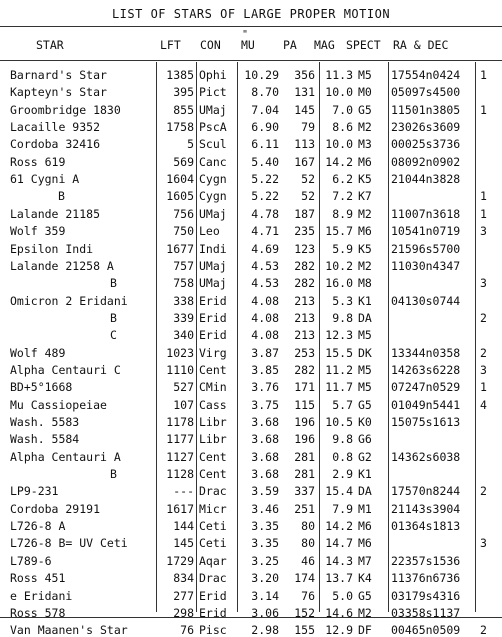 Image resolution: width=502 pixels, height=637 pixels. I want to click on bottom-border, so click(251, 617).